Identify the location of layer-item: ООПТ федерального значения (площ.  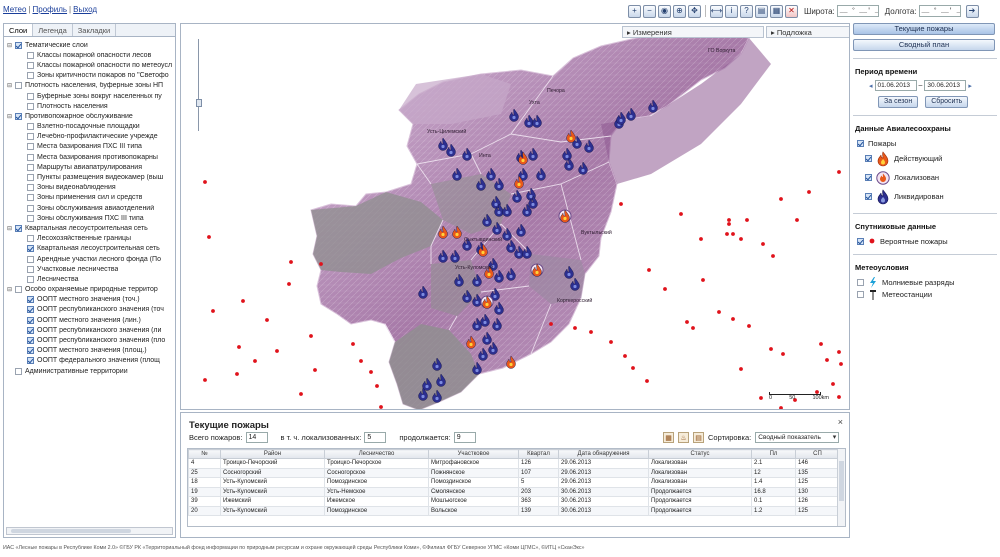
(90, 361).